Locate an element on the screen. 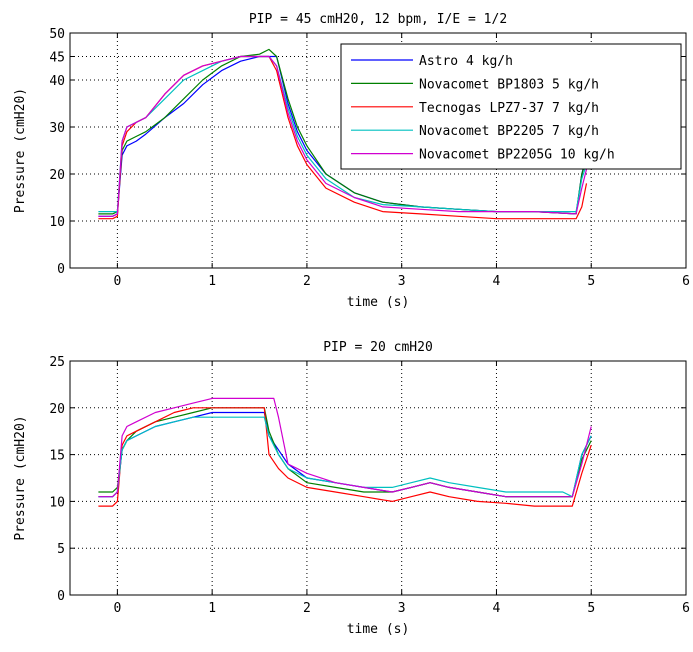 Image resolution: width=693 pixels, height=652 pixels. chart-title: PIP = 45 cmH20, 12 bpm, I/E = 1/2 is located at coordinates (378, 19).